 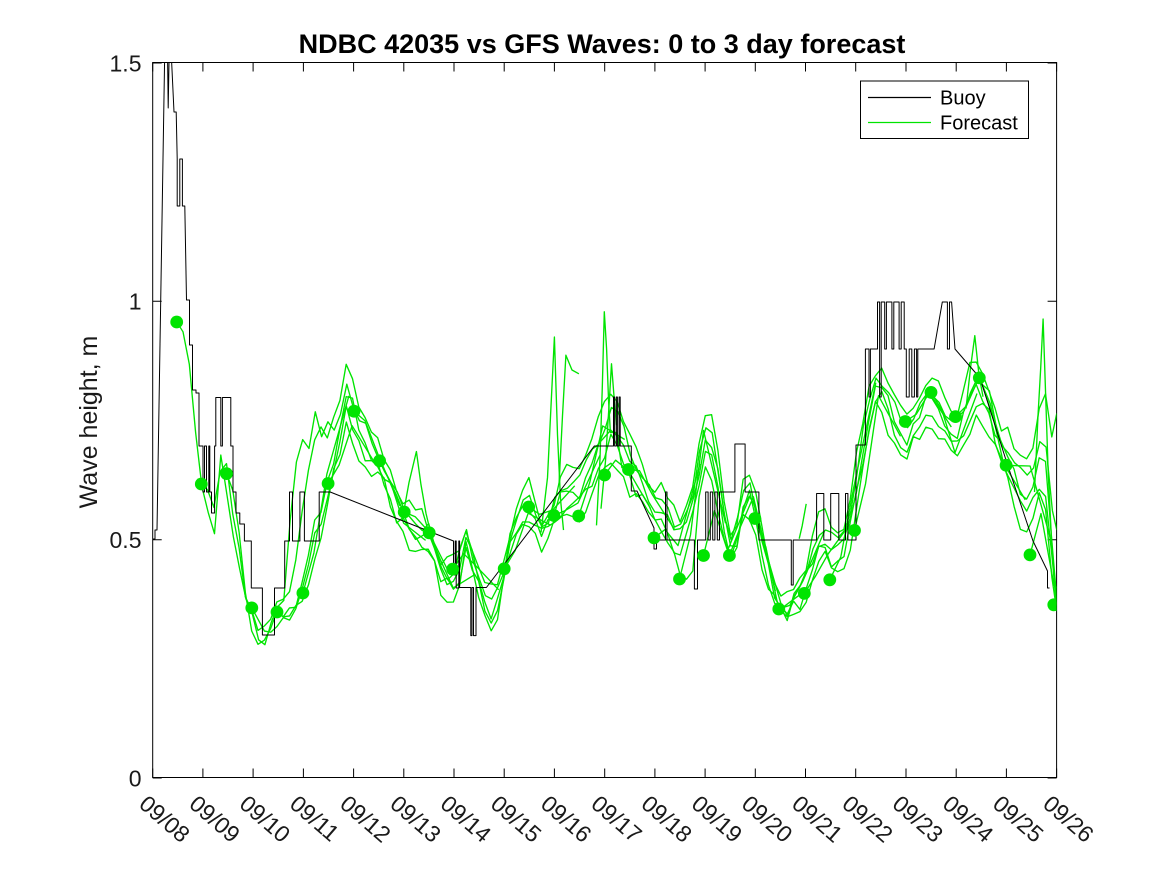 What do you see at coordinates (979, 124) in the screenshot?
I see `svg-text: Forecast` at bounding box center [979, 124].